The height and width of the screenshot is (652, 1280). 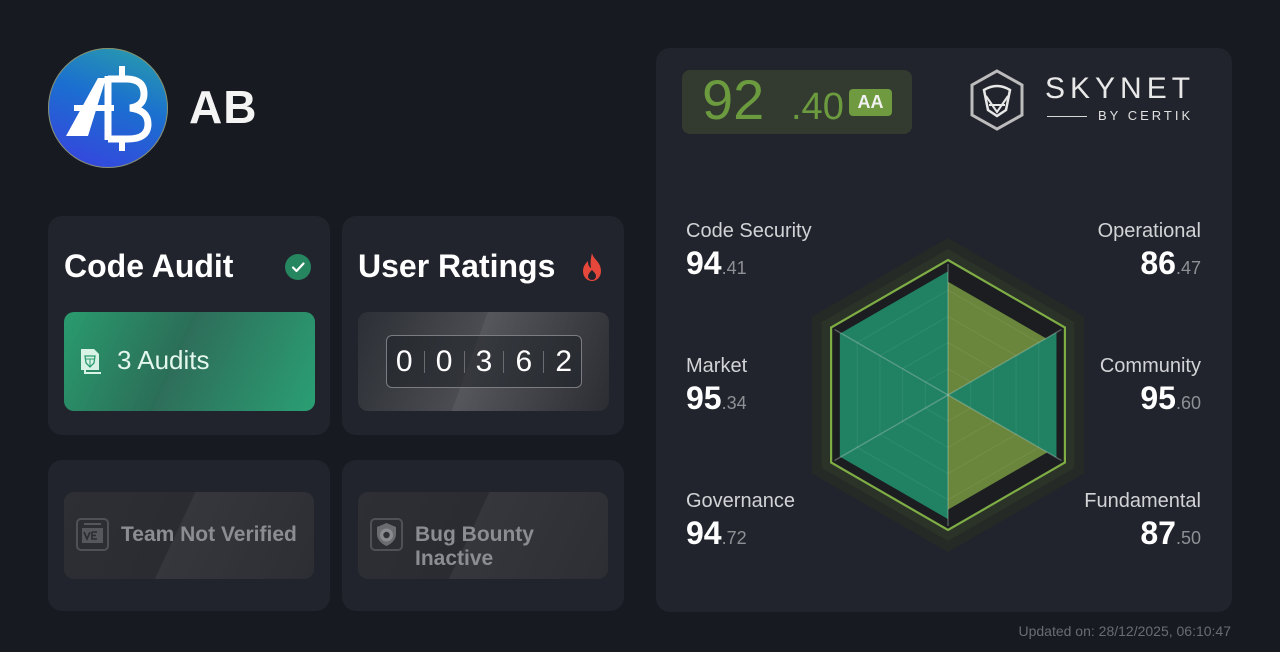 What do you see at coordinates (1150, 366) in the screenshot?
I see `metric-label: Community` at bounding box center [1150, 366].